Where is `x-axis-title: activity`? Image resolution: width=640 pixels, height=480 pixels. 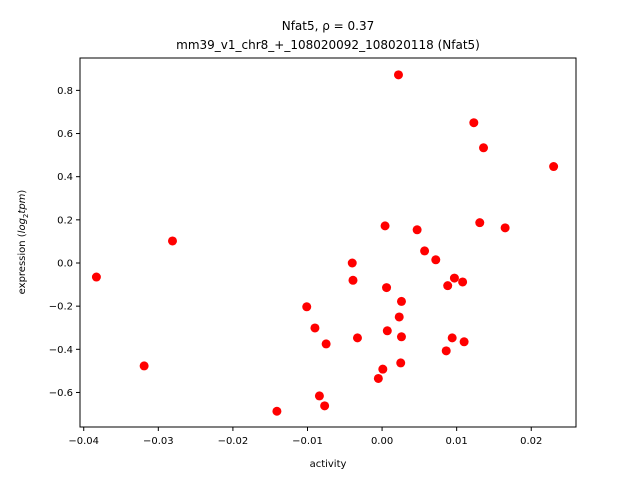
x-axis-title: activity is located at coordinates (328, 464).